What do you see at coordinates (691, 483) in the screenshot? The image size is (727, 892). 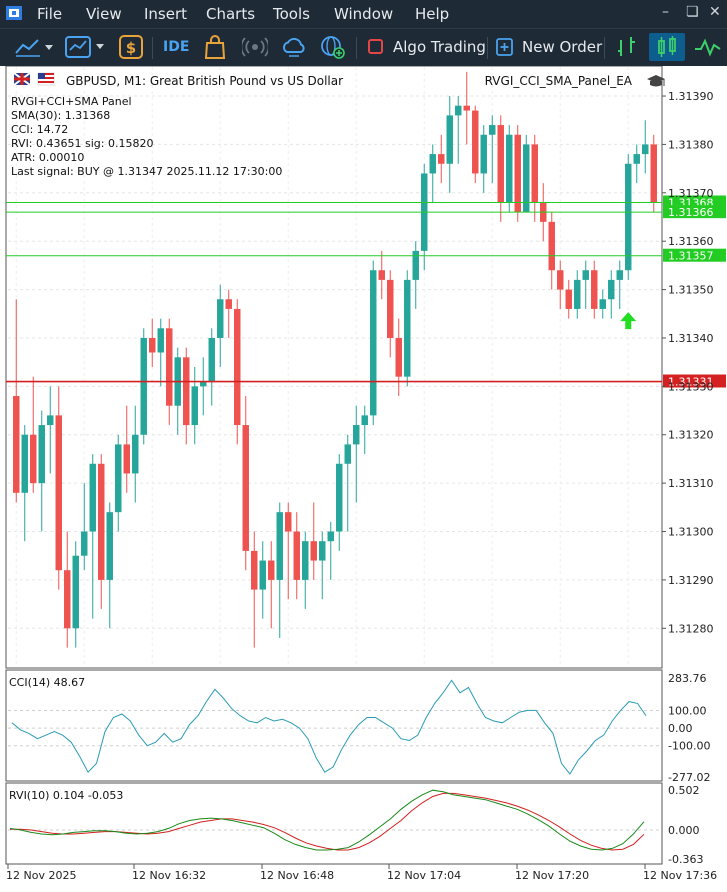 I see `price-label: 1.31310` at bounding box center [691, 483].